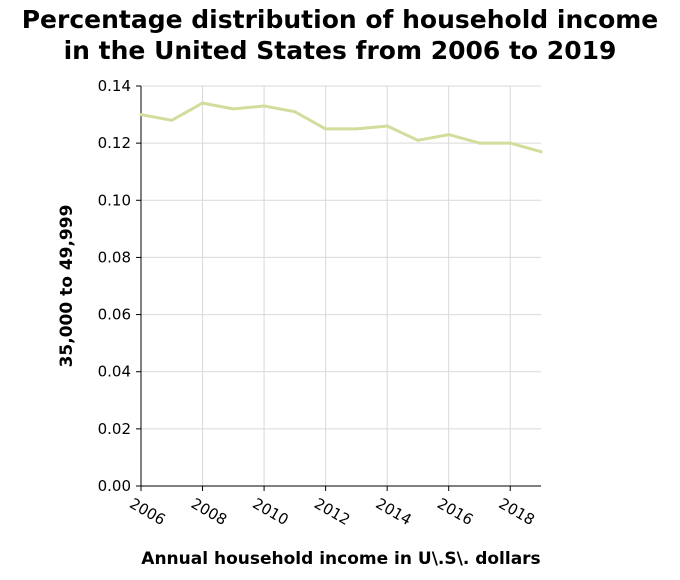  Describe the element at coordinates (455, 511) in the screenshot. I see `x-tick-label: 2016` at that location.